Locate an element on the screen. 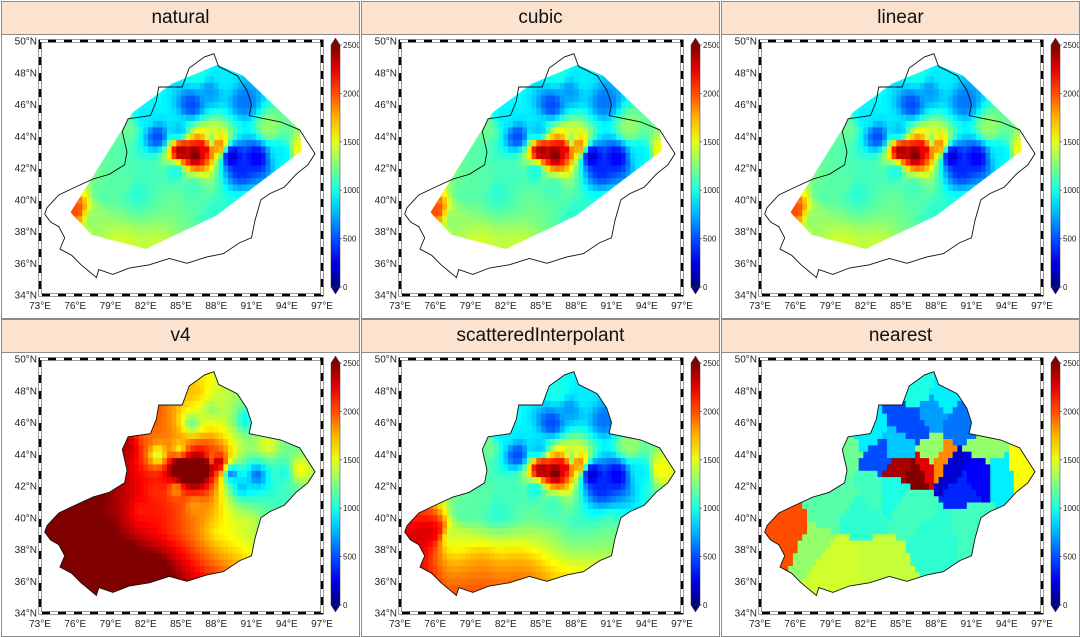  y-tick-label: 50°N is located at coordinates (746, 360).